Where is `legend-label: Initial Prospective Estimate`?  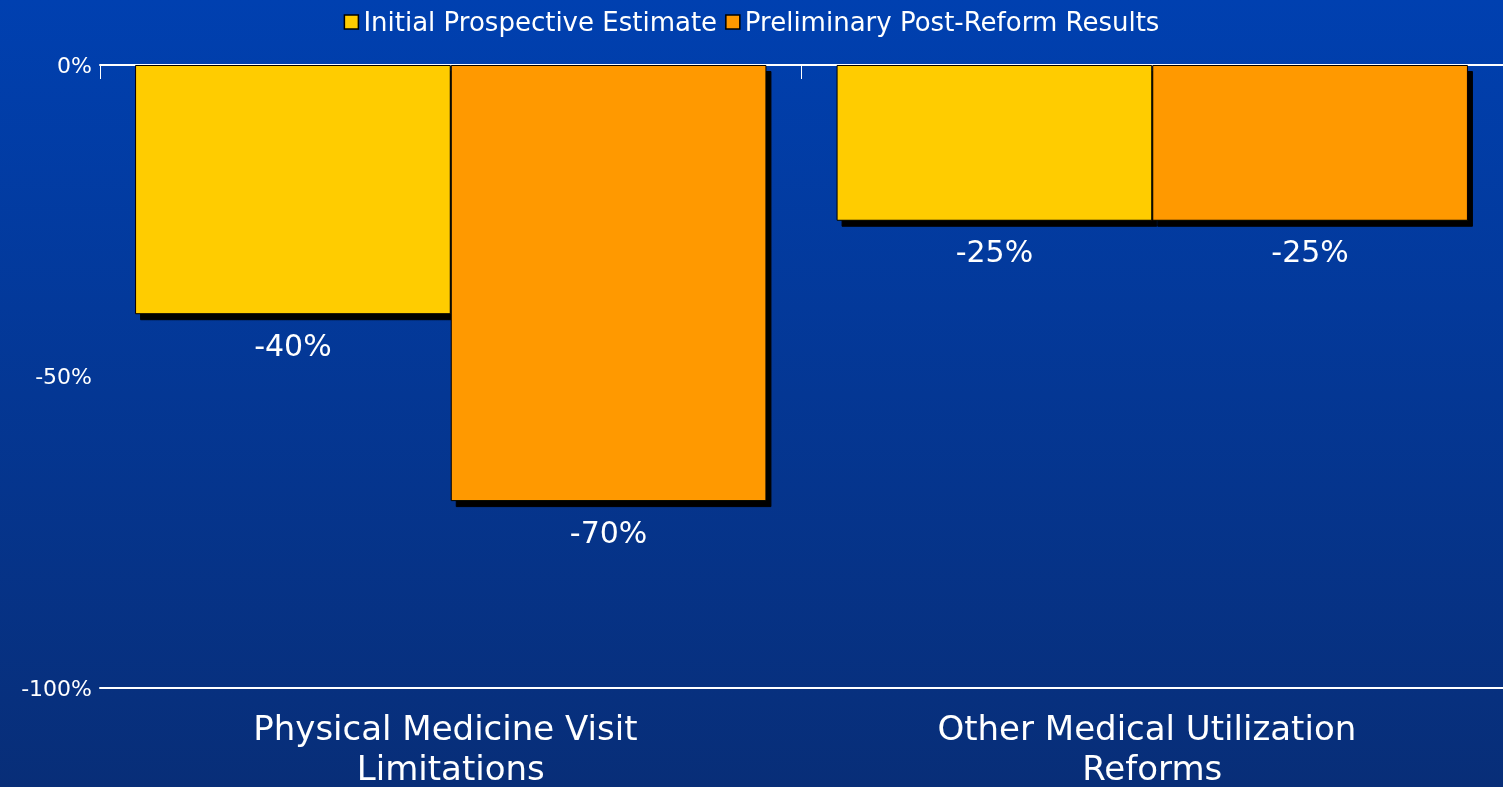
legend-label: Initial Prospective Estimate is located at coordinates (540, 22).